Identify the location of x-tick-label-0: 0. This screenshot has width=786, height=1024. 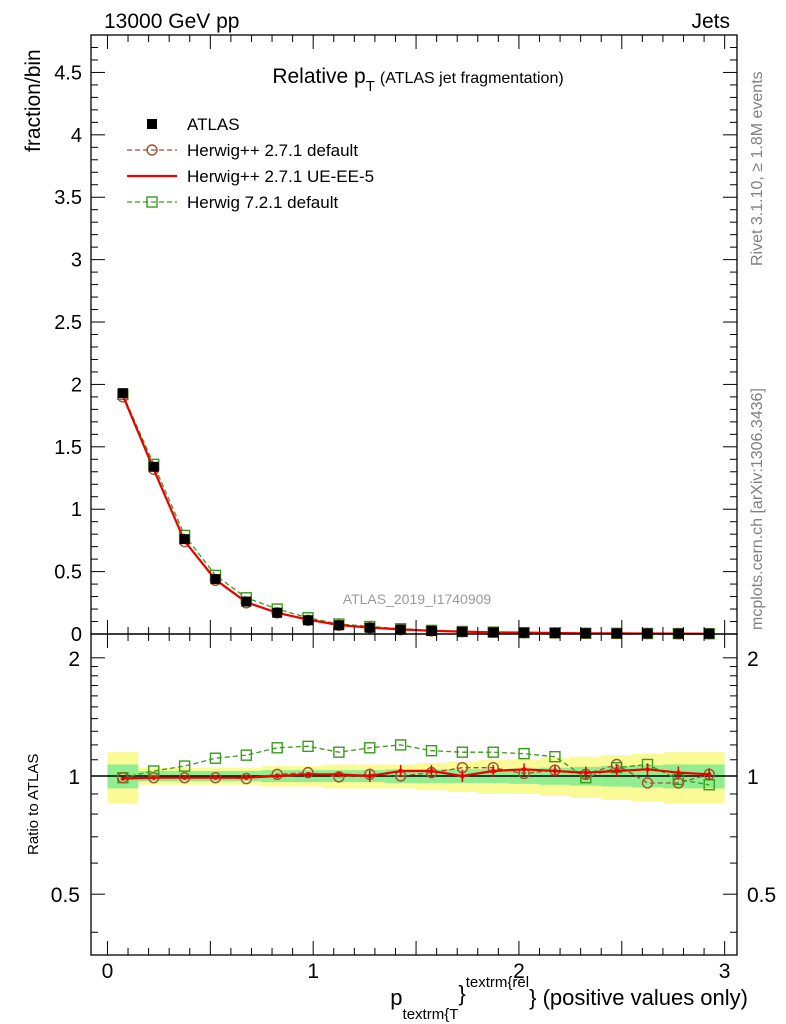
(108, 971).